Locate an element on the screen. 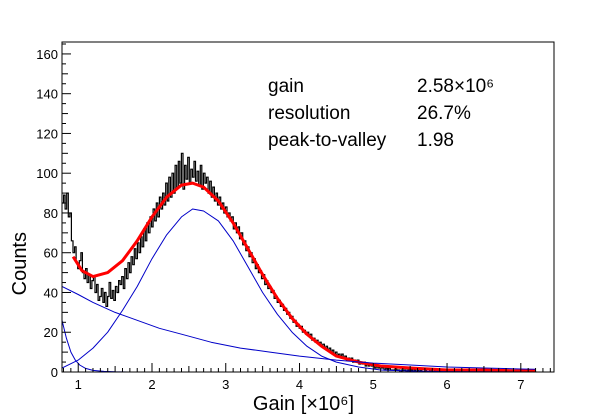 This screenshot has width=612, height=414. y-tick-label: 120 is located at coordinates (47, 133).